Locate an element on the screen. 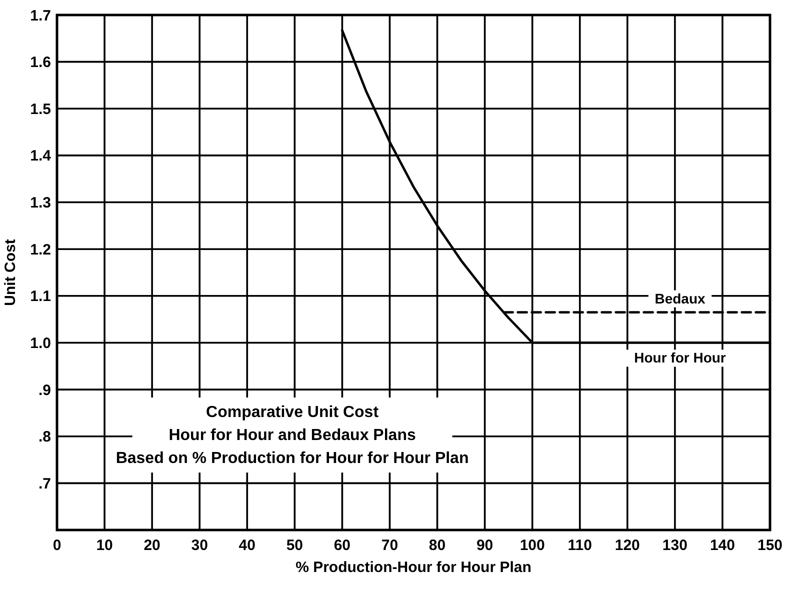  y-tick-label: 1.7 is located at coordinates (40, 15).